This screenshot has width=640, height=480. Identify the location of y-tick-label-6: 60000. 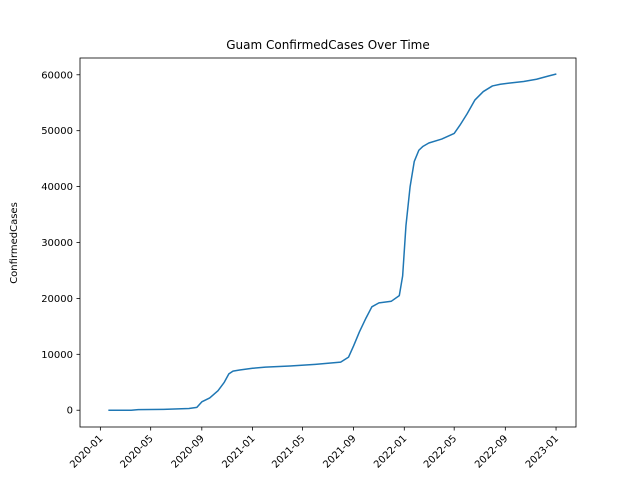
(57, 75).